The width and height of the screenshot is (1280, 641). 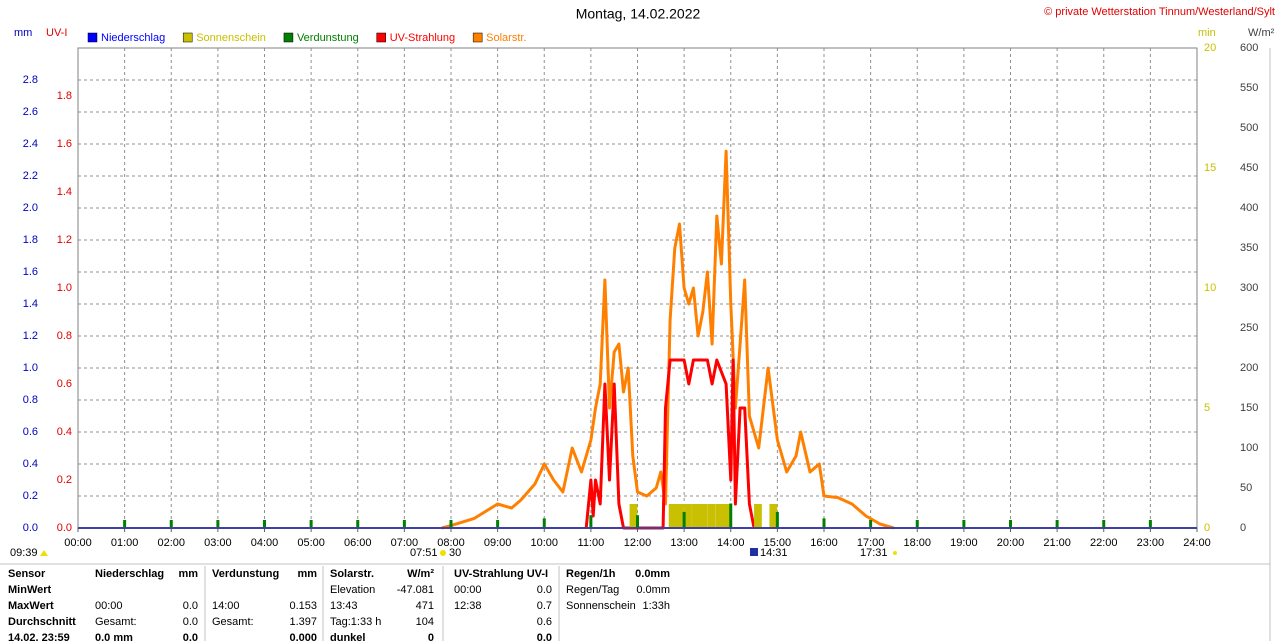 What do you see at coordinates (347, 636) in the screenshot?
I see `table-cell: dunkel` at bounding box center [347, 636].